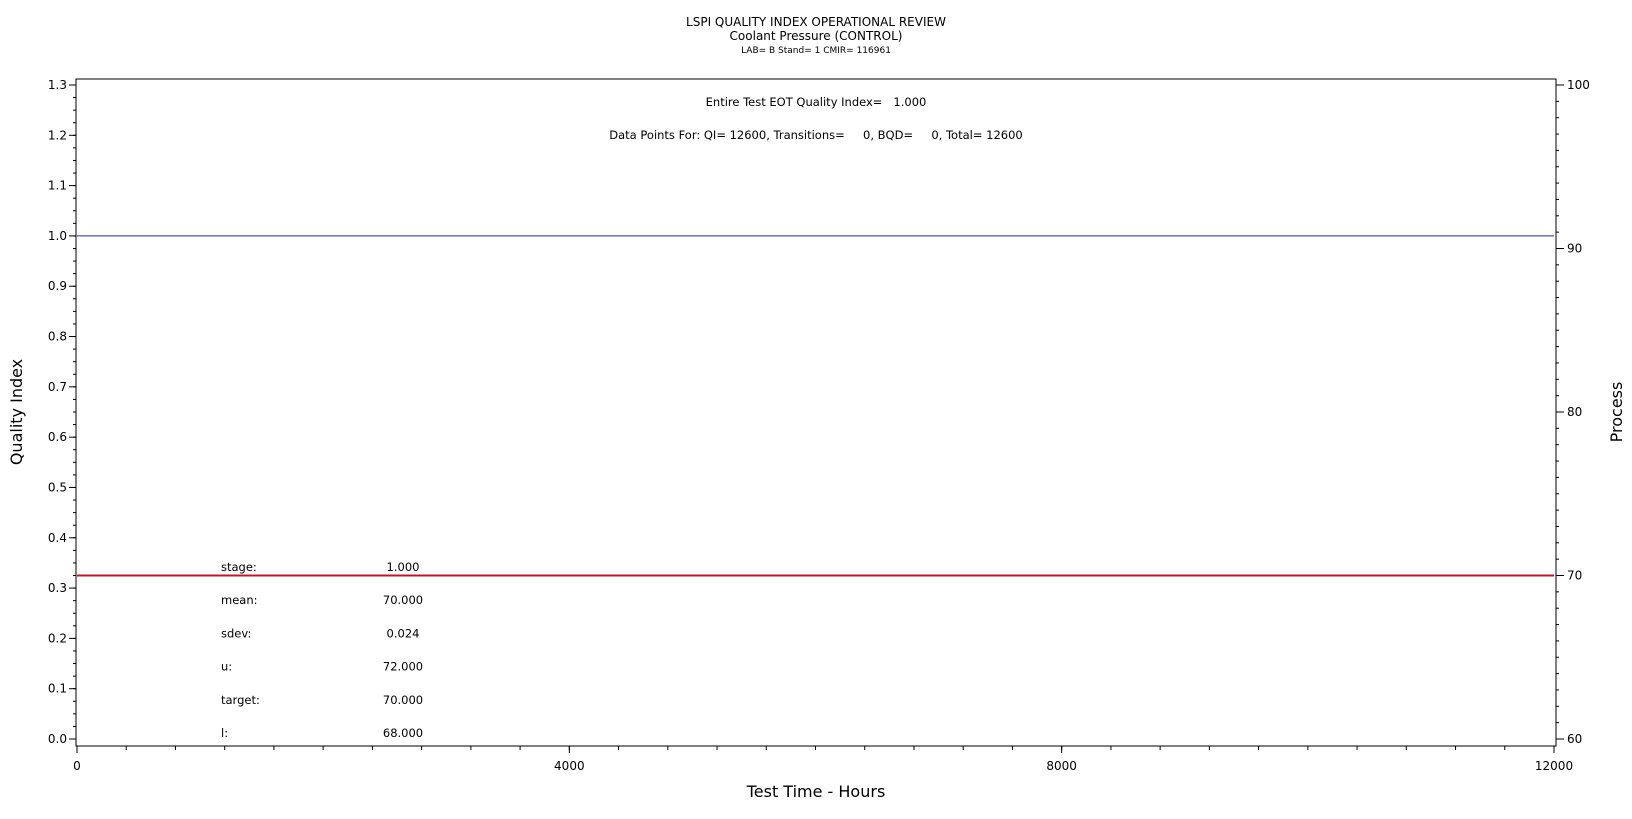 This screenshot has height=819, width=1632. Describe the element at coordinates (823, 759) in the screenshot. I see `bottom-axis-ticks: 0 4000 8000 12000` at that location.